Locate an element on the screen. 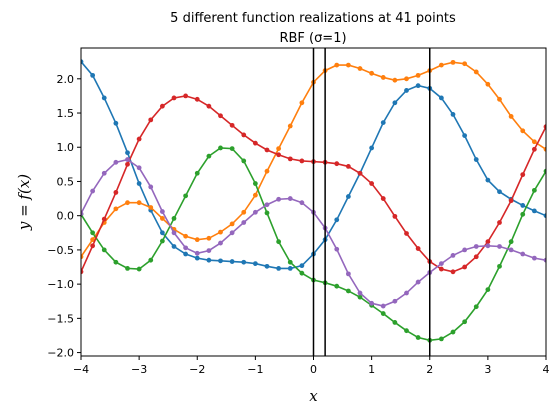 The image size is (560, 414). x-tick-label: 1 is located at coordinates (371, 369).